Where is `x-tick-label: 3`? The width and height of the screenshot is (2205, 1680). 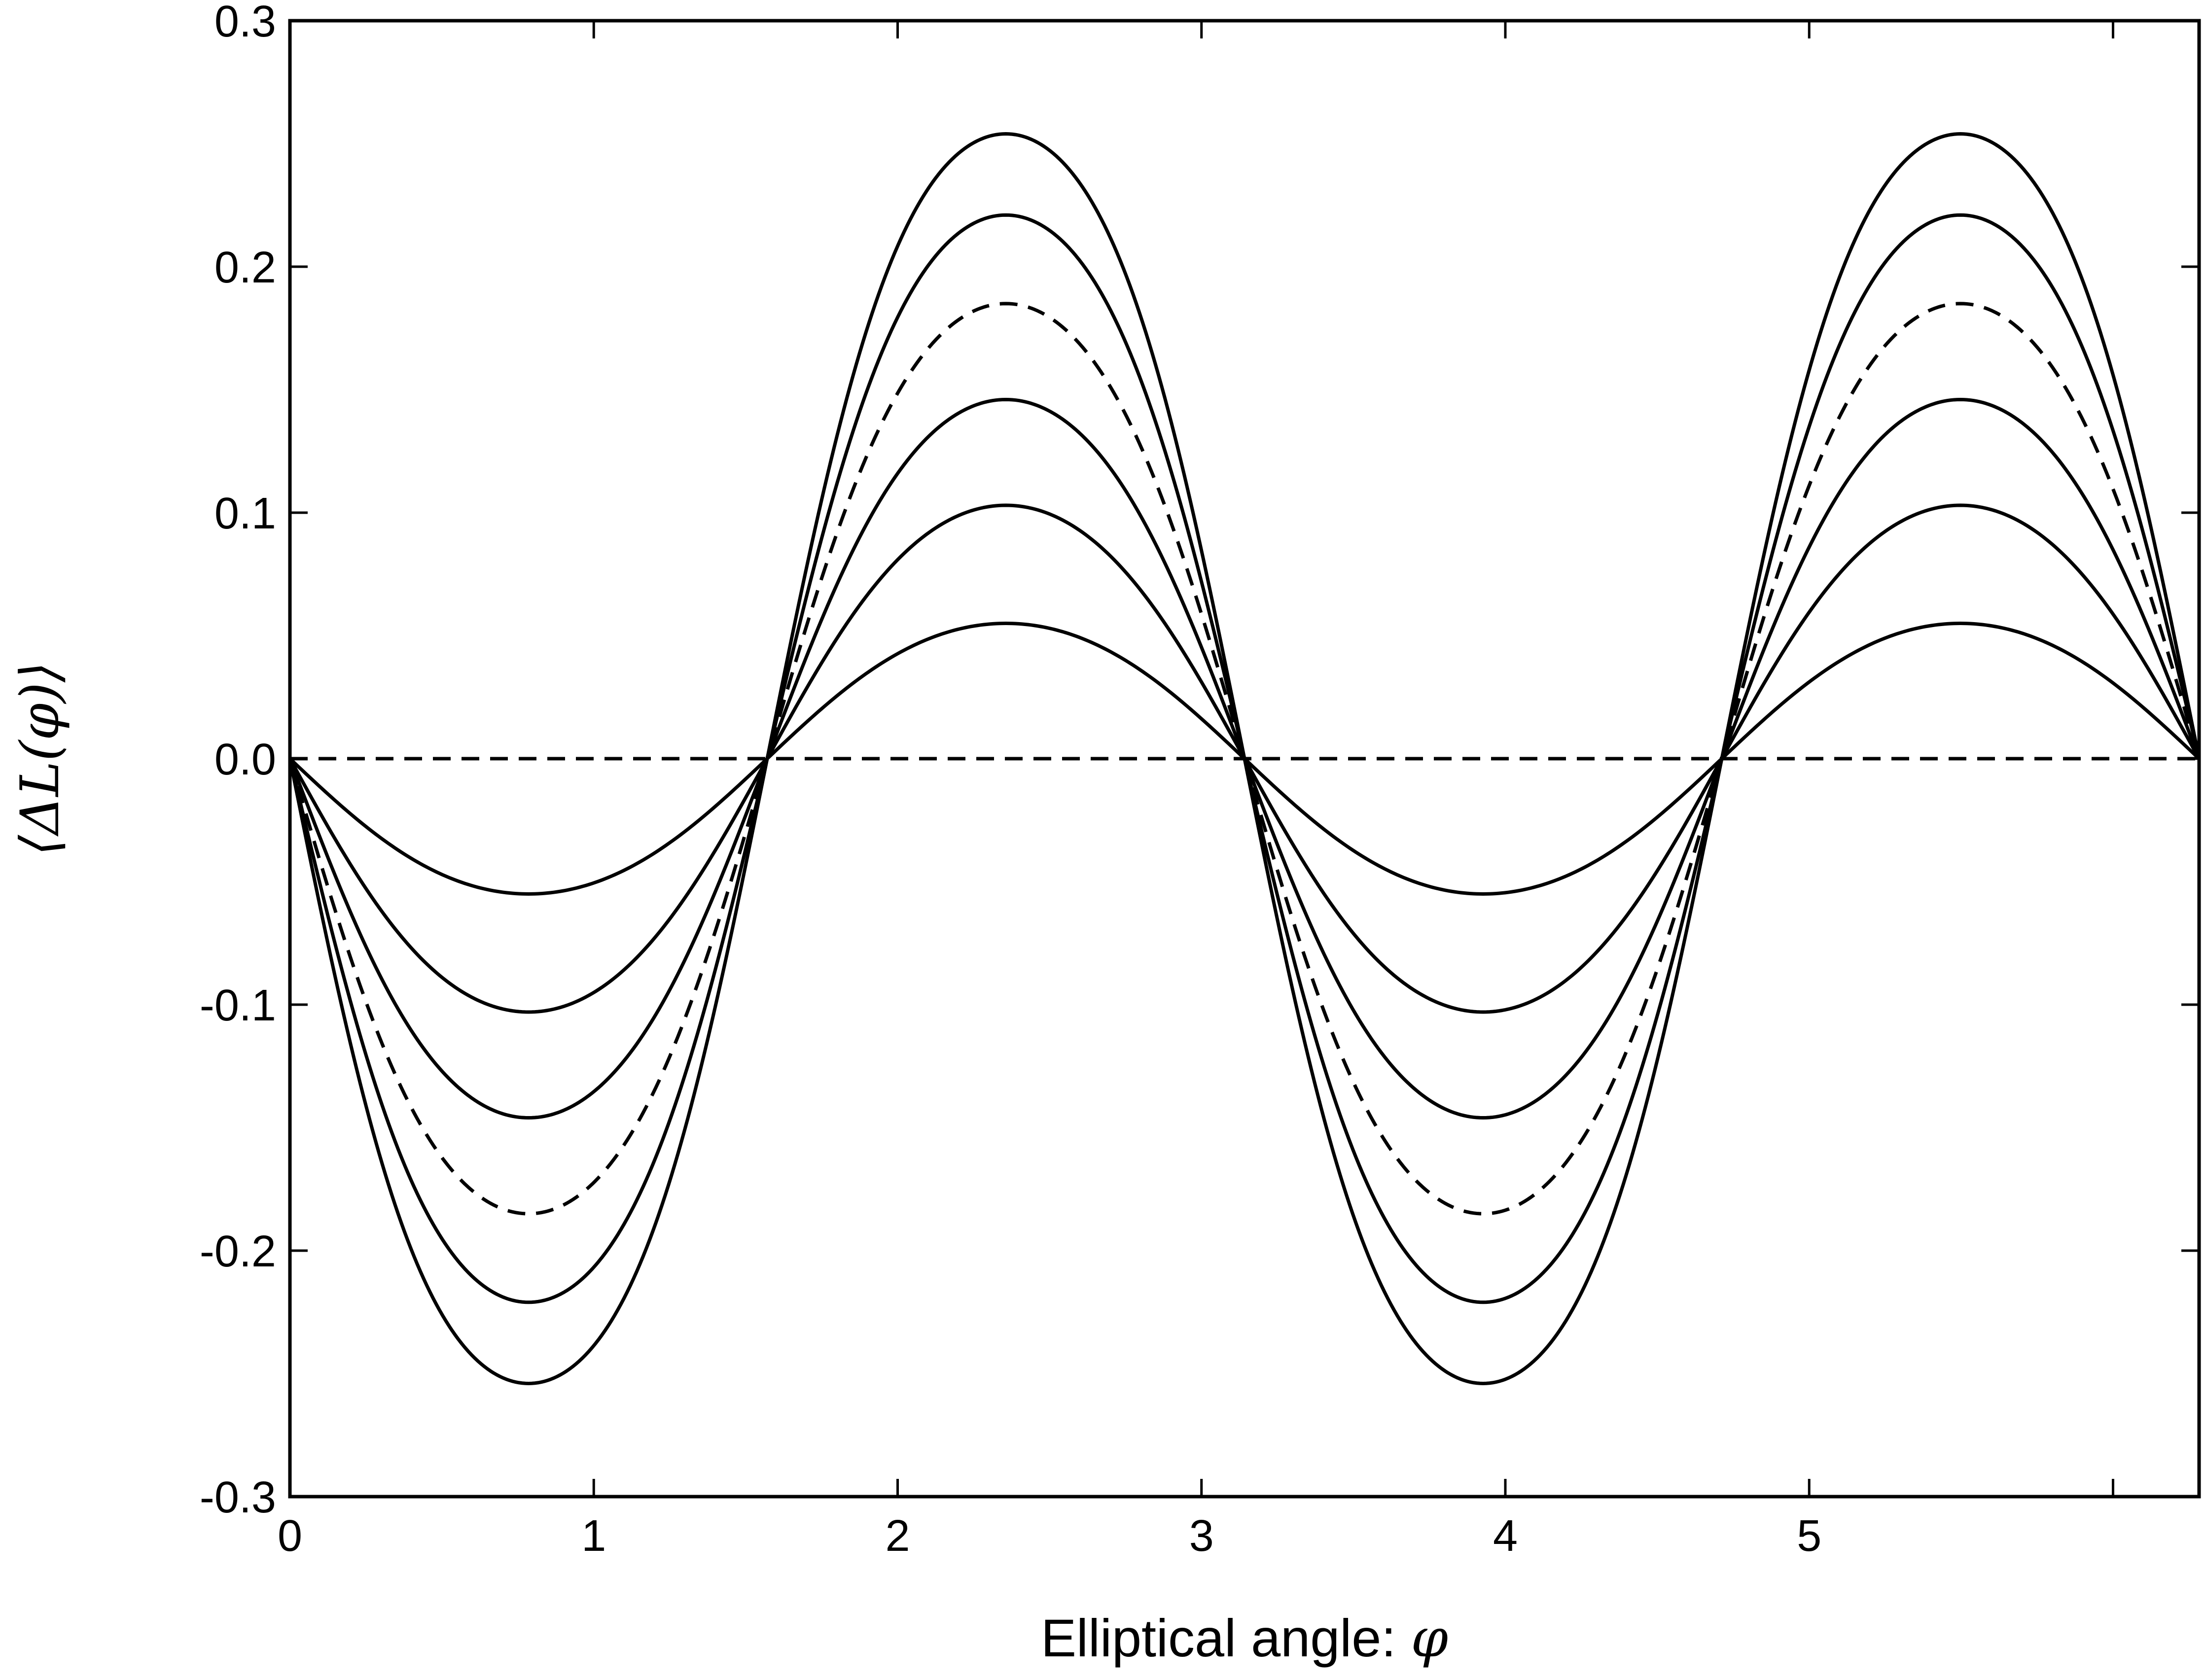
x-tick-label: 3 is located at coordinates (1201, 1536).